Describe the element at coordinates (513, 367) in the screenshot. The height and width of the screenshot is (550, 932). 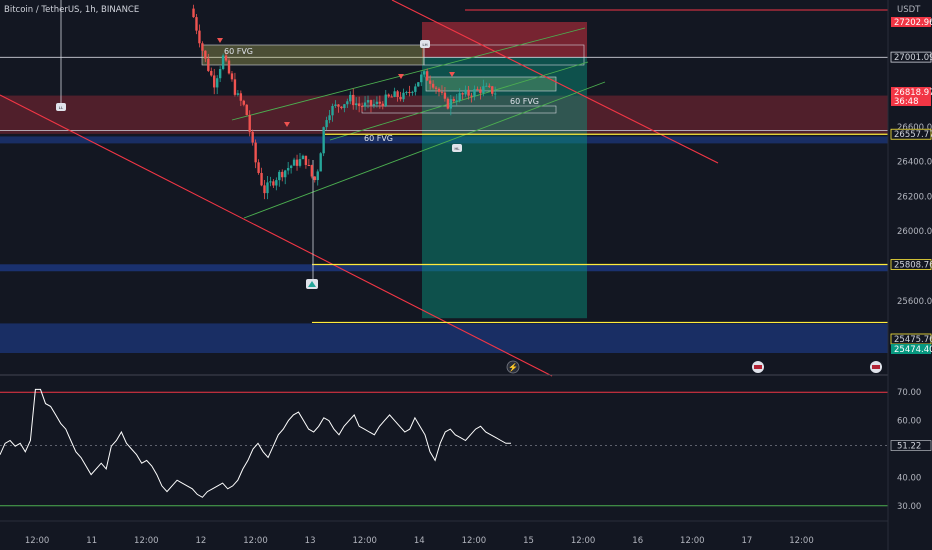
I see `lightning-icon` at that location.